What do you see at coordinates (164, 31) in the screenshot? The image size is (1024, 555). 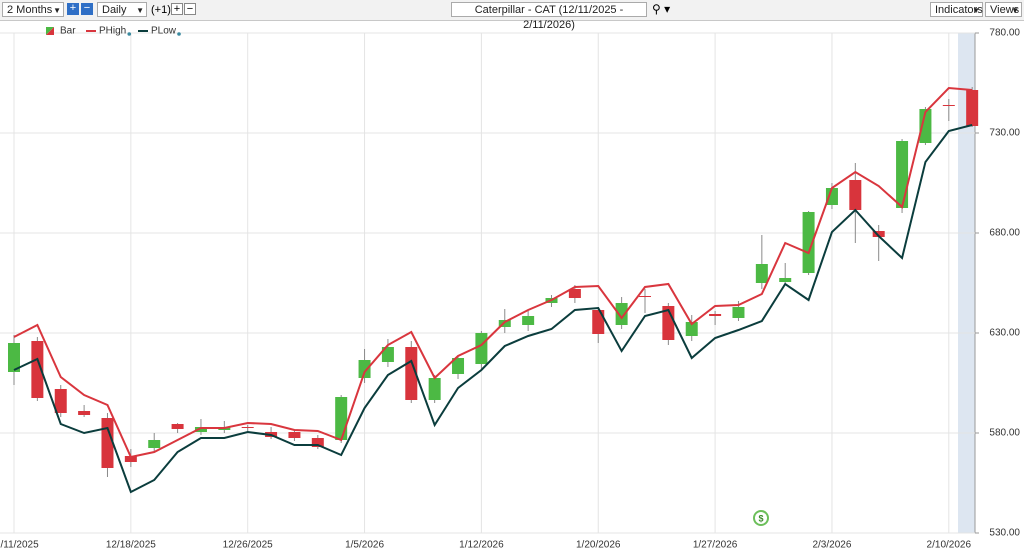 I see `legend-label: PLow` at bounding box center [164, 31].